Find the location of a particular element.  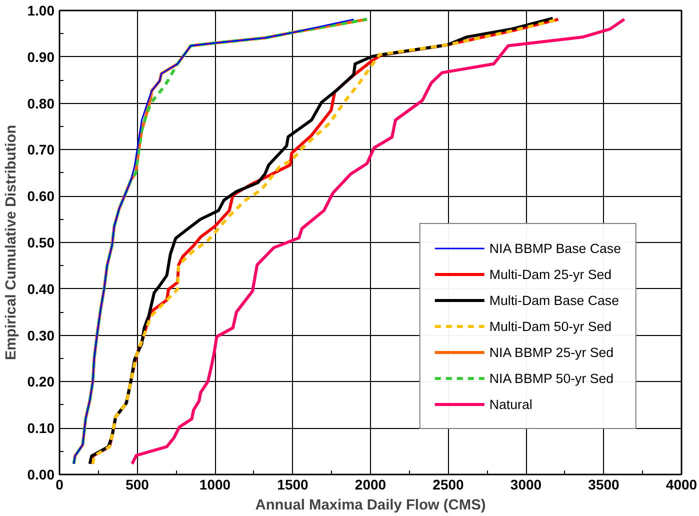

y-tick-label: 0.10 is located at coordinates (41, 428).